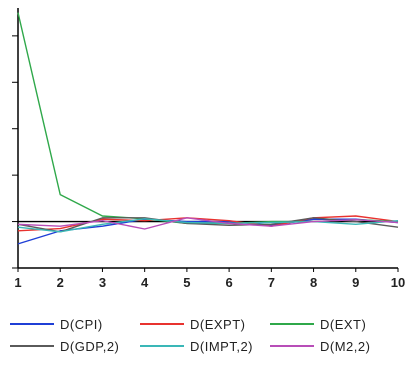 This screenshot has height=368, width=406. What do you see at coordinates (355, 282) in the screenshot?
I see `x-tick-label: 9` at bounding box center [355, 282].